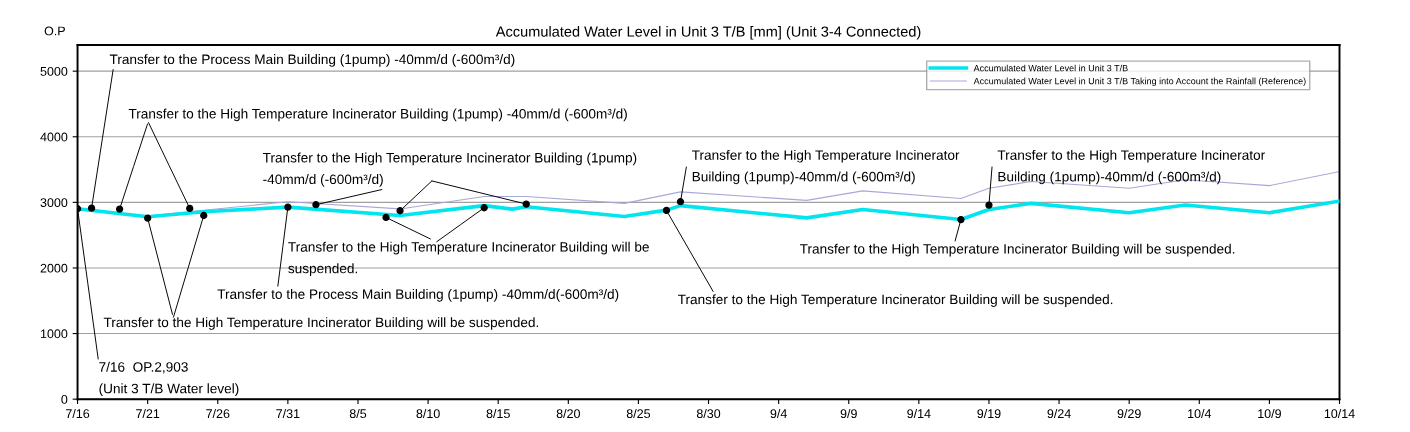 The image size is (1410, 432). I want to click on annotation: Transfer to the Process Main Building (1pump) -40mm/d(-600m³/d), so click(418, 295).